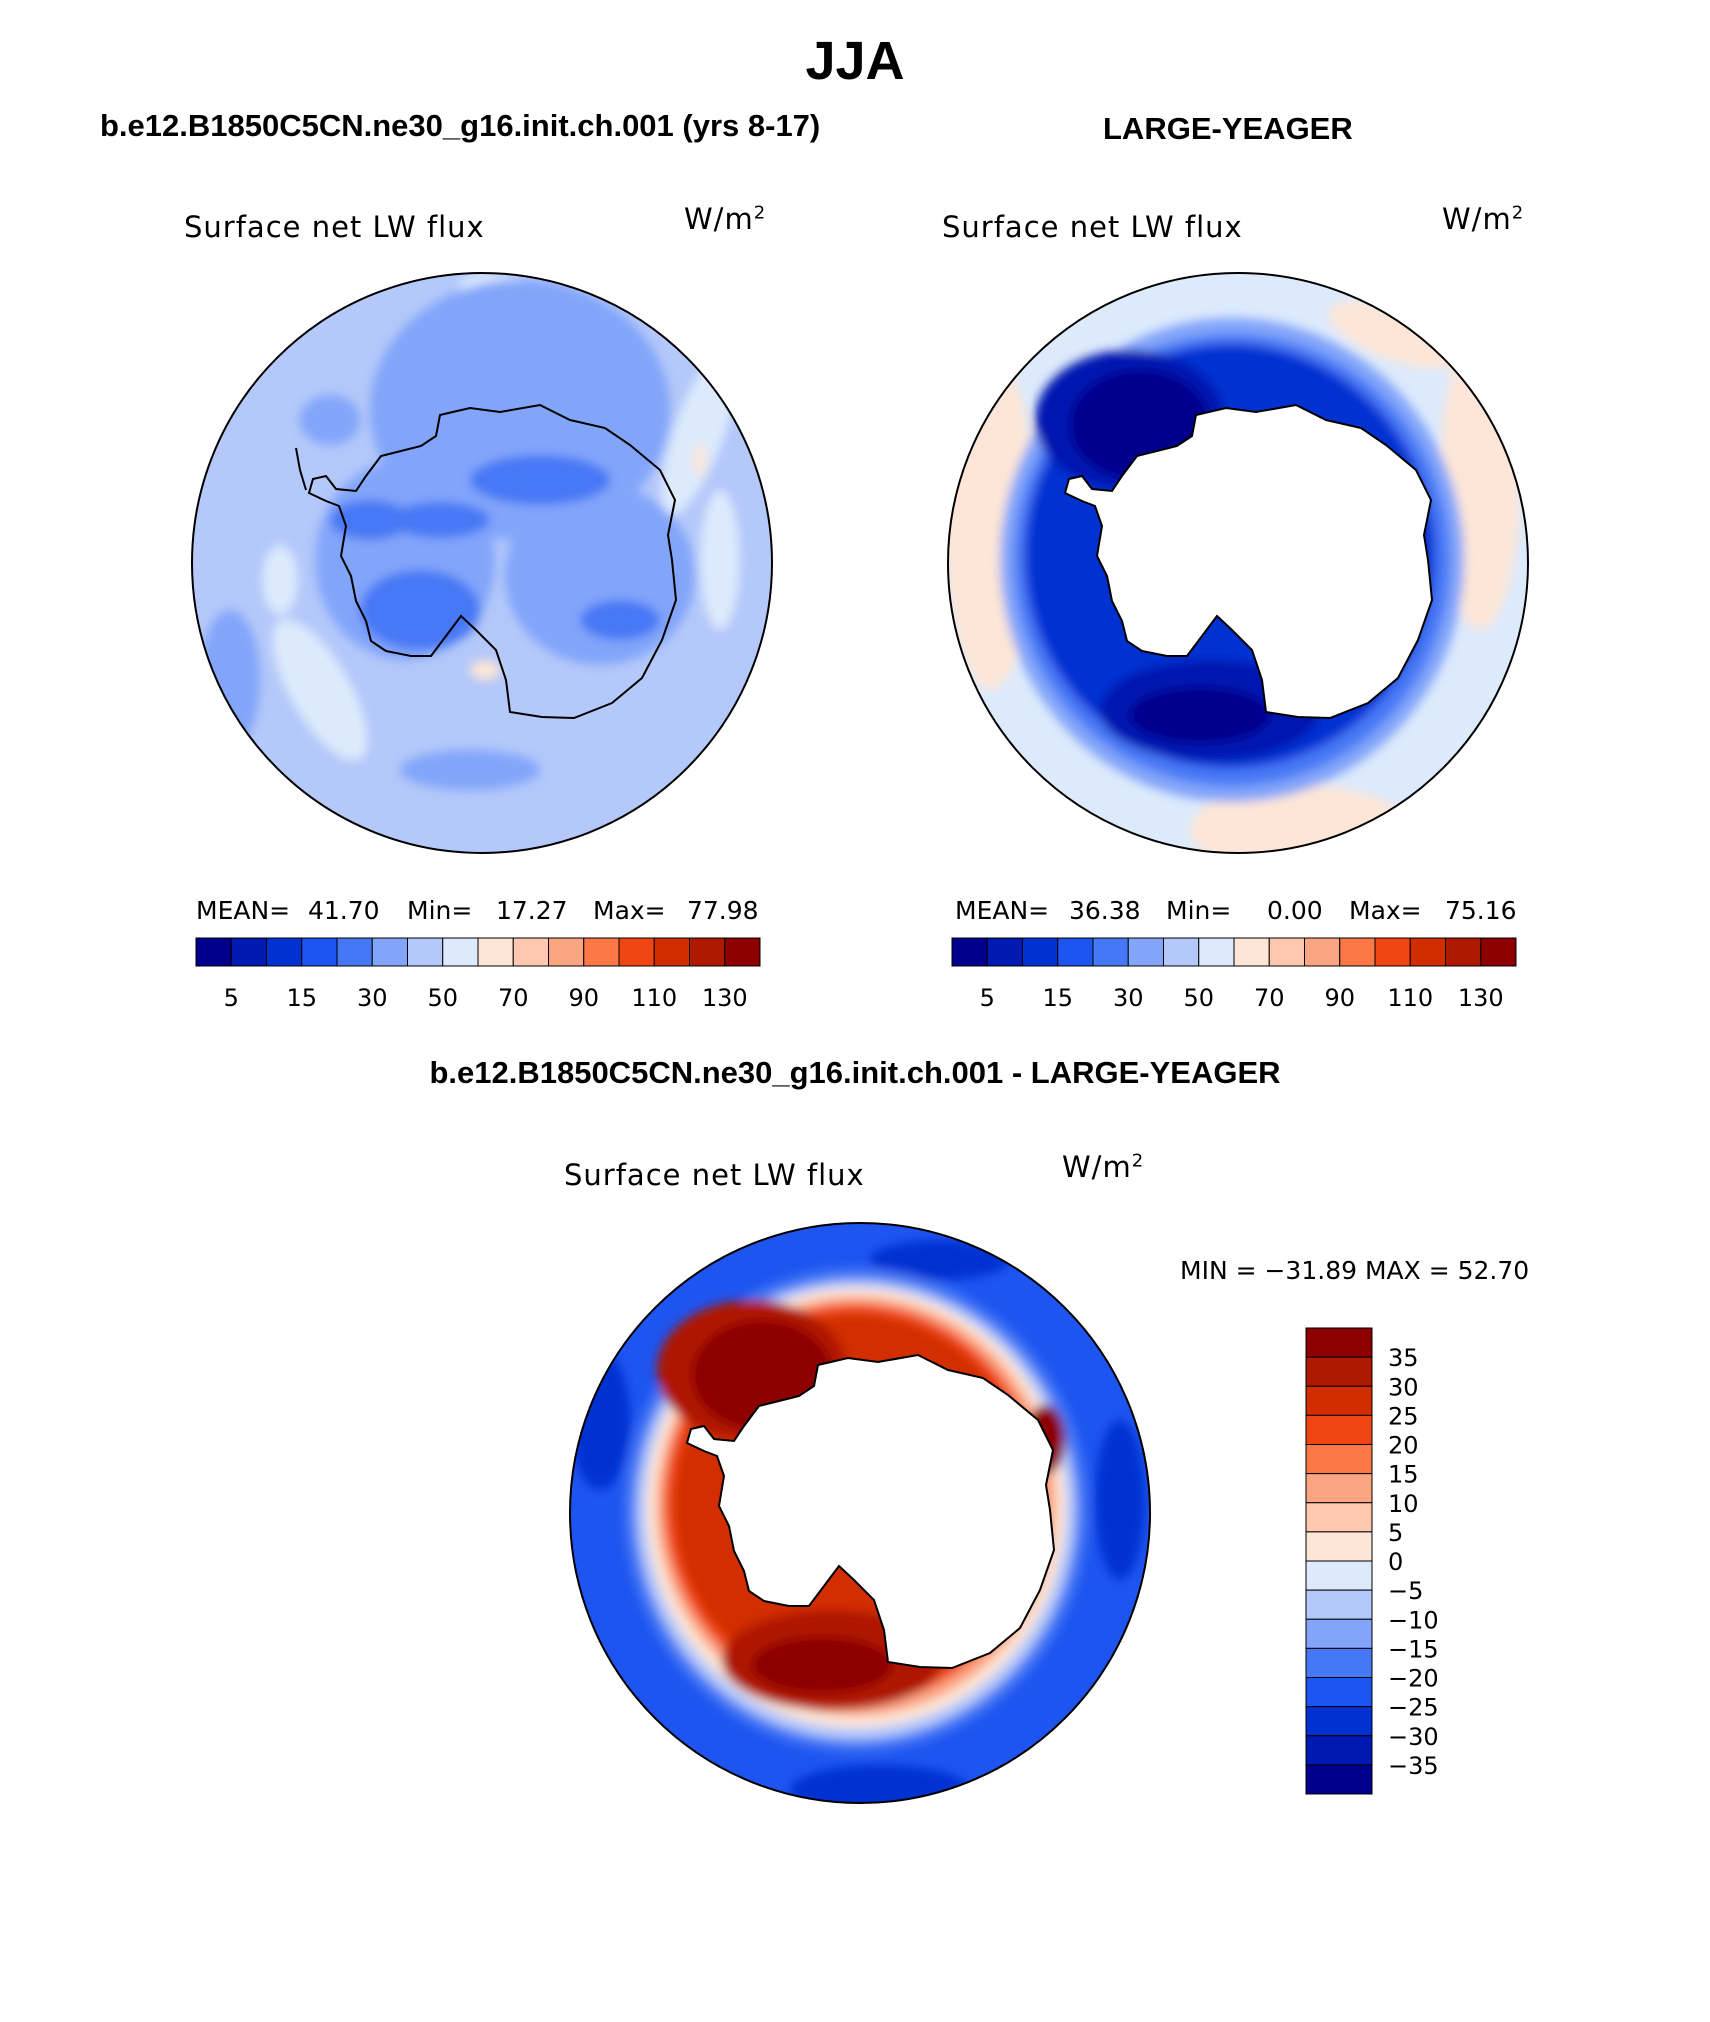  What do you see at coordinates (1057, 998) in the screenshot?
I see `right-colorbar-tick-label: 15` at bounding box center [1057, 998].